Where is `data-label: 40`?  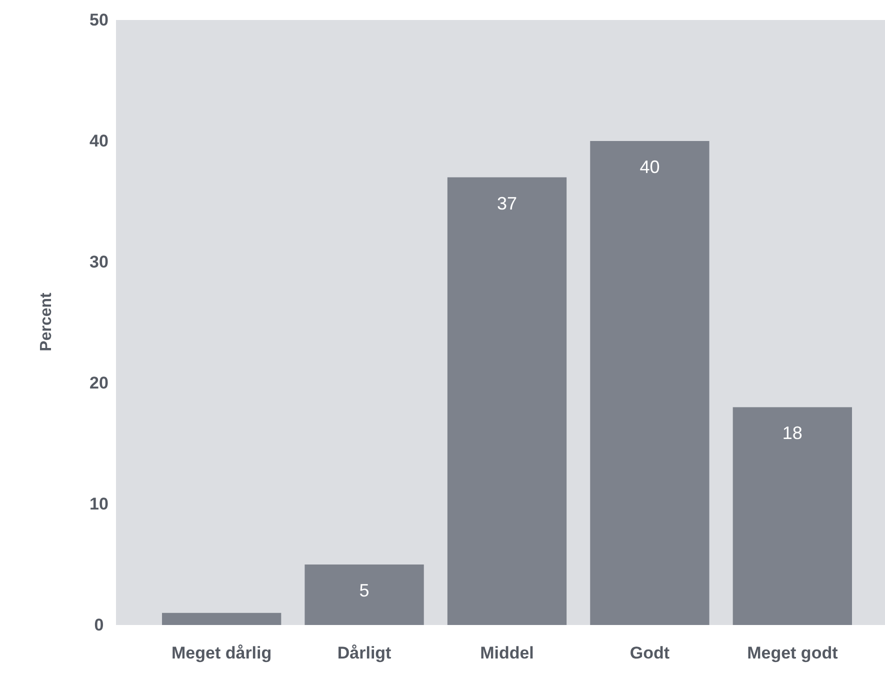 data-label: 40 is located at coordinates (650, 167).